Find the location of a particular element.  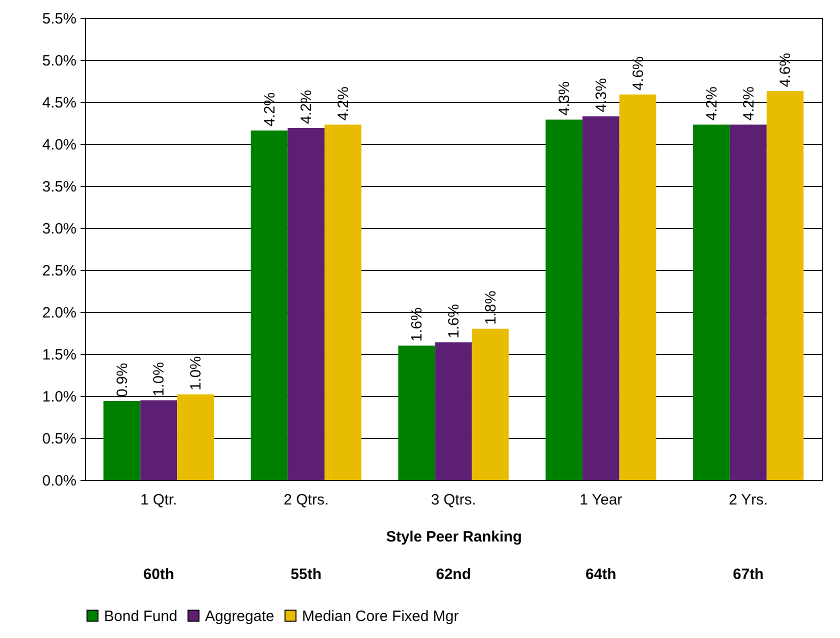

y-tick-label: 0.5% is located at coordinates (59, 439).